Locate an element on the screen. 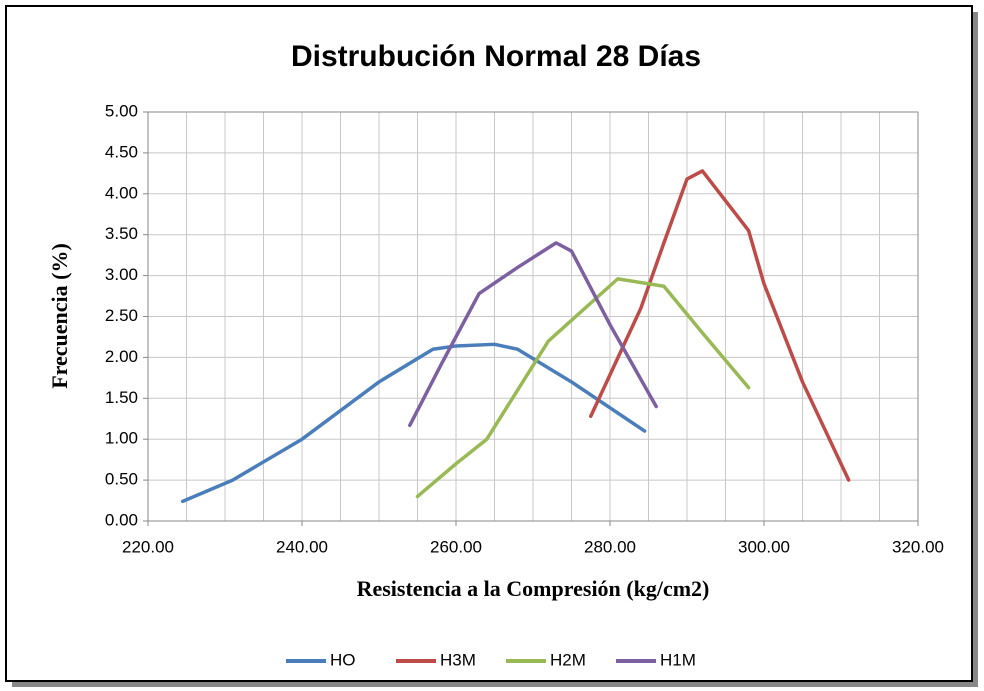  chart-title: Distrubución Normal 28 Días is located at coordinates (496, 56).